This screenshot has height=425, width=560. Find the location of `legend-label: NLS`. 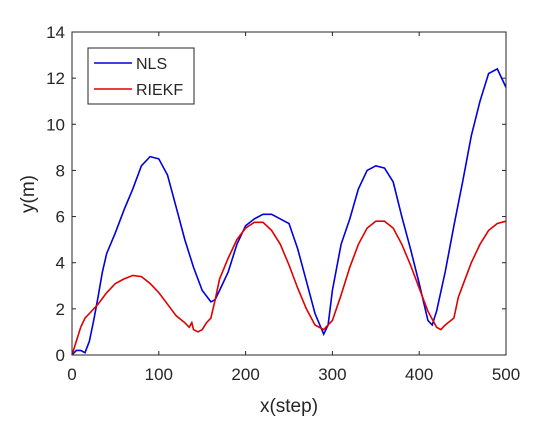

legend-label: NLS is located at coordinates (151, 64).